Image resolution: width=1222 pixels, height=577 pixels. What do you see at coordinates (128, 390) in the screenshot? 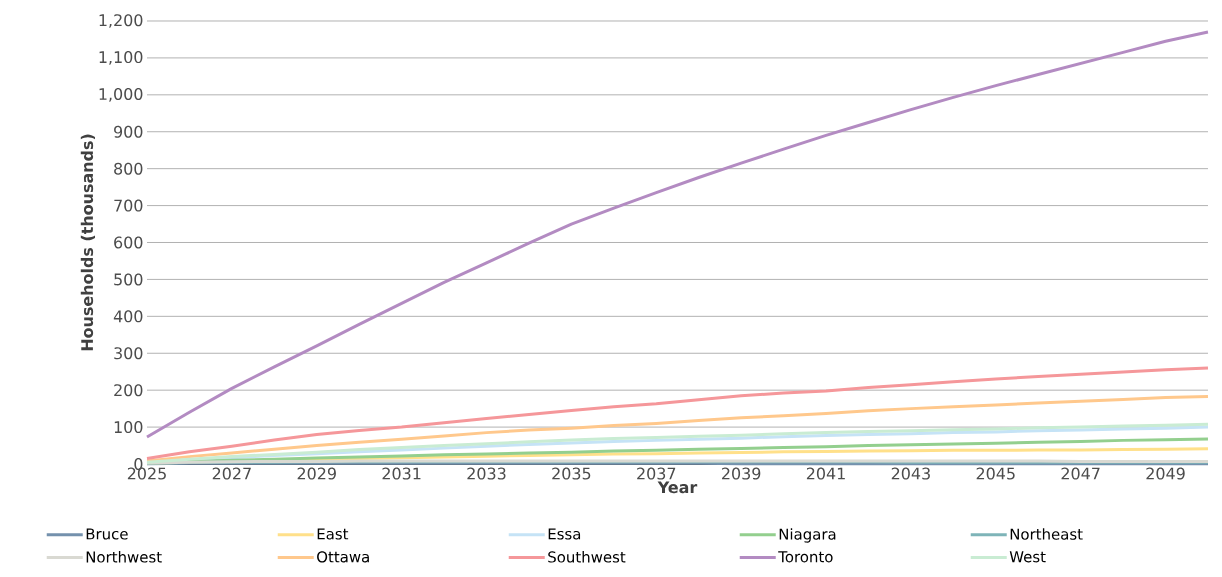
I see `y-tick-label: 200` at bounding box center [128, 390].